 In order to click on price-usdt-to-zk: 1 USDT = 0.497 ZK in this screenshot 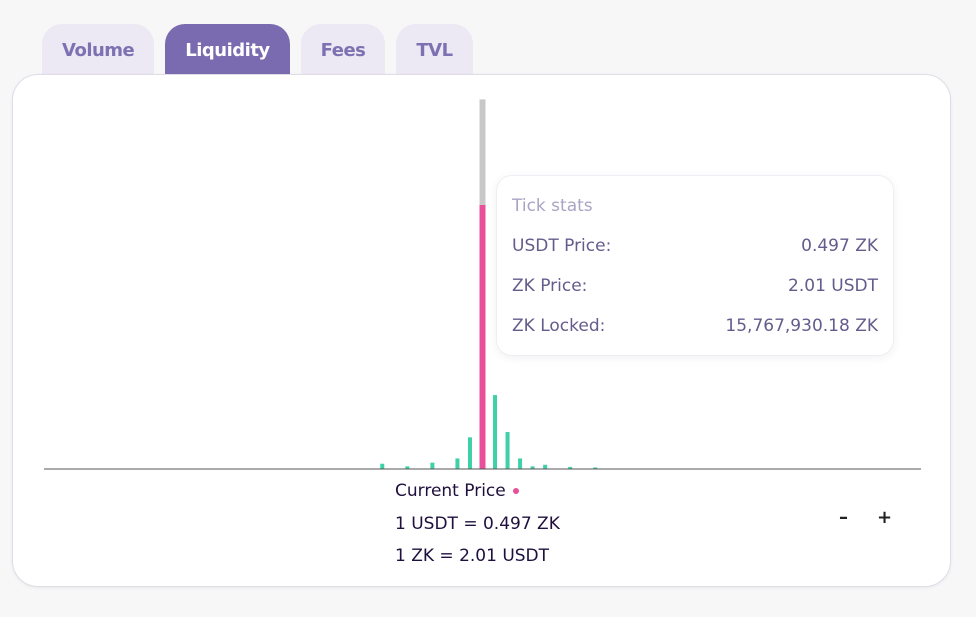, I will do `click(477, 524)`.